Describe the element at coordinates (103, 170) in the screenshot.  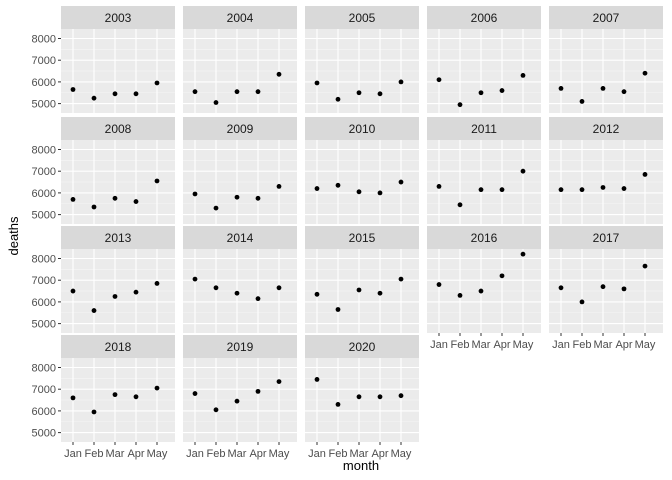
I see `facet-panel-2008: 2008 5000 6000 7000 8000` at that location.